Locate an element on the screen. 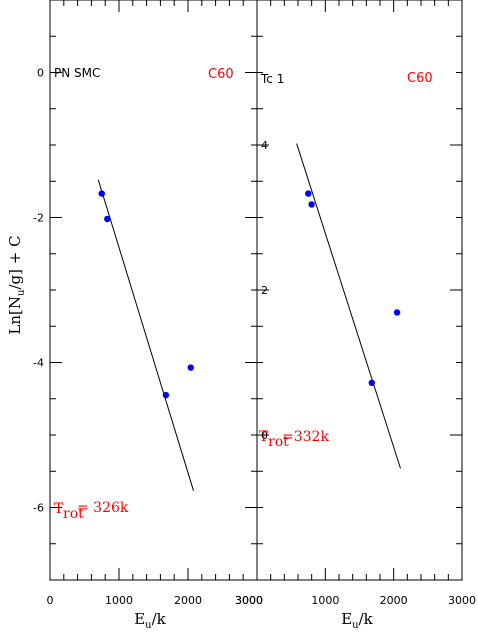  y-axis-label: Ln[Nu/g] + C is located at coordinates (16, 284).